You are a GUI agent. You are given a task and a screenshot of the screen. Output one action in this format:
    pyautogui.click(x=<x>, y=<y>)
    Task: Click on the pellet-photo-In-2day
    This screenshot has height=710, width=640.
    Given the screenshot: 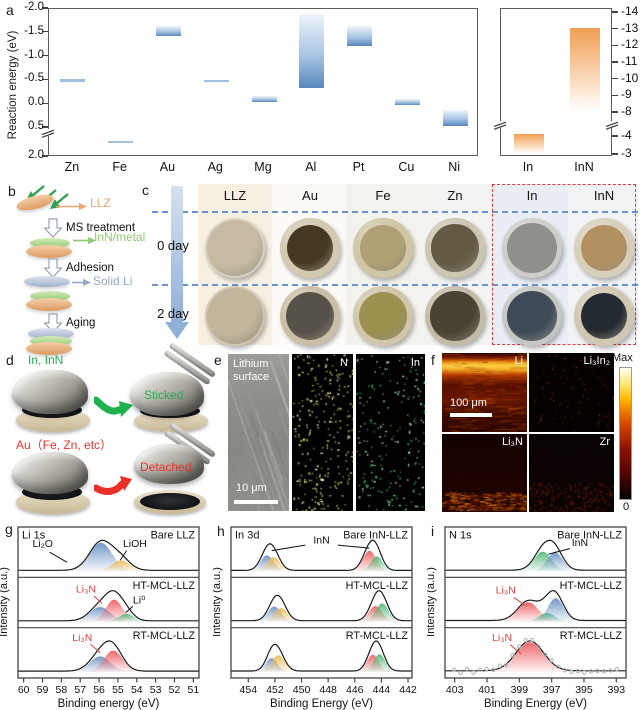 What is the action you would take?
    pyautogui.click(x=532, y=316)
    